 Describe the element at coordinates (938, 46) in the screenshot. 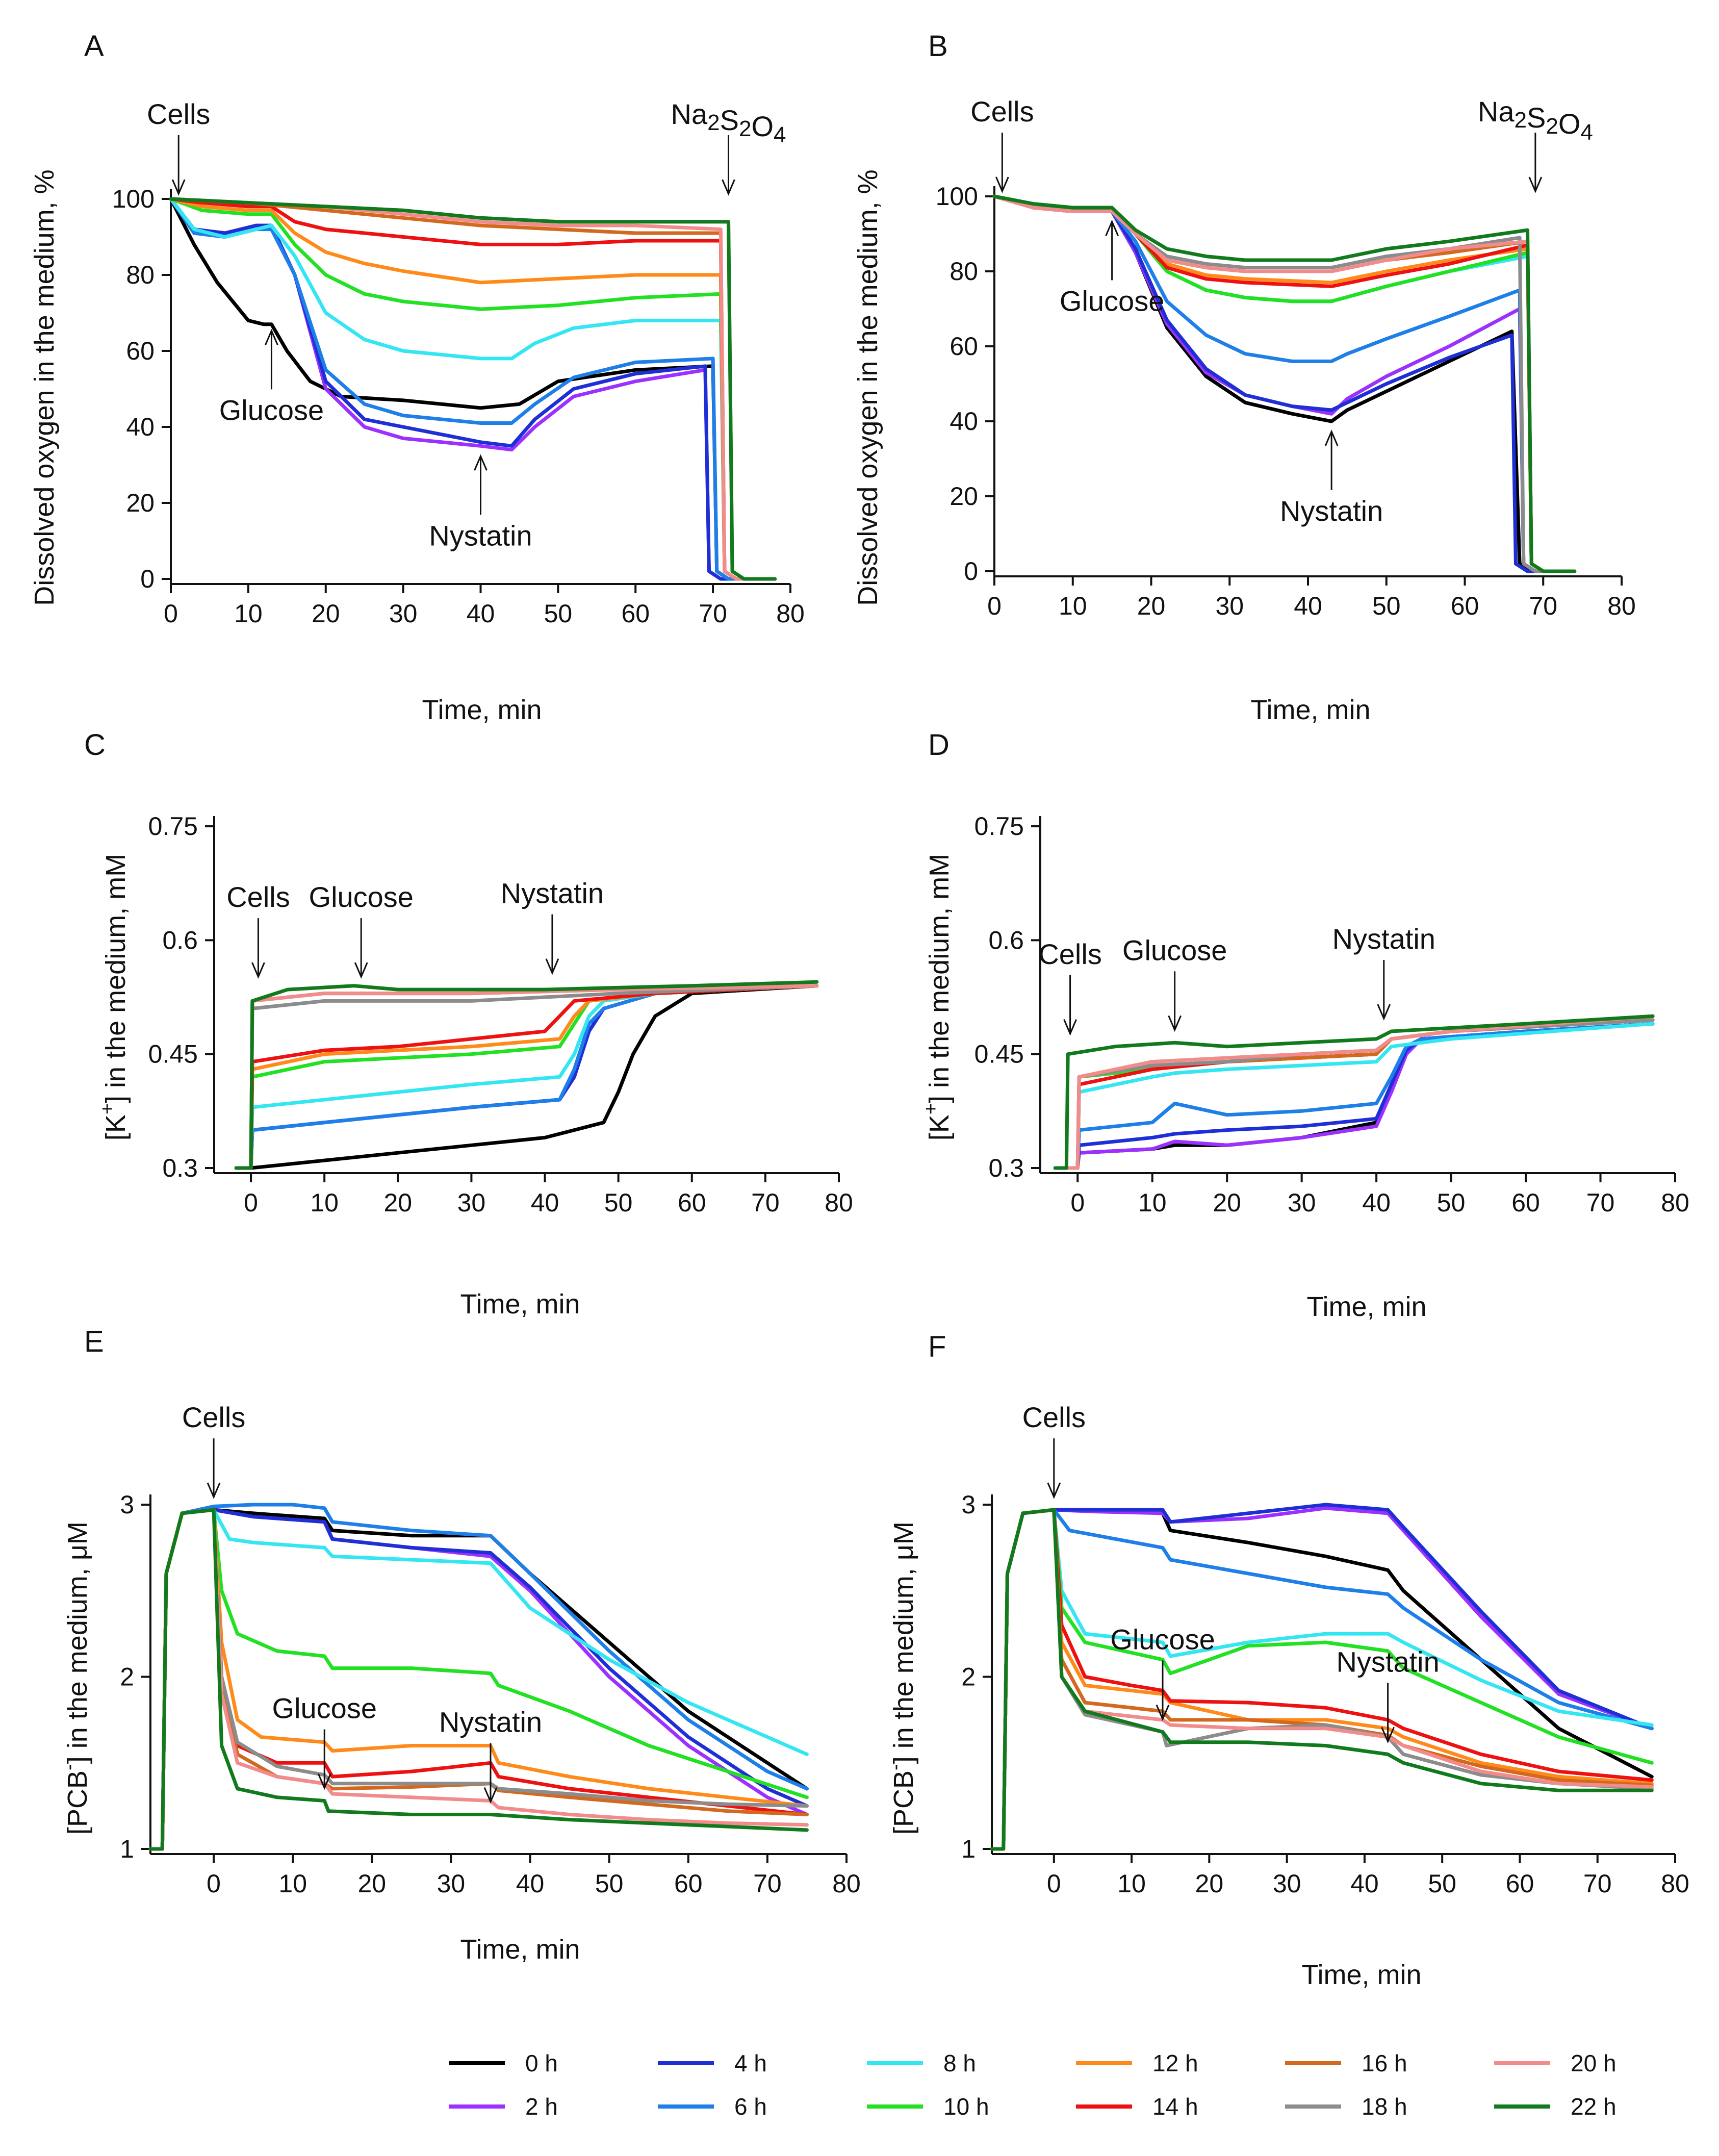

I see `panel-letter-B: B` at that location.